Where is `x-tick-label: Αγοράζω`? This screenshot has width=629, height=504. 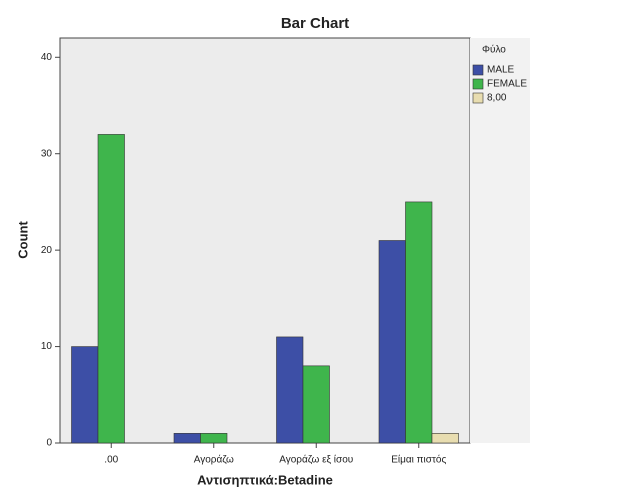 x-tick-label: Αγοράζω is located at coordinates (214, 460).